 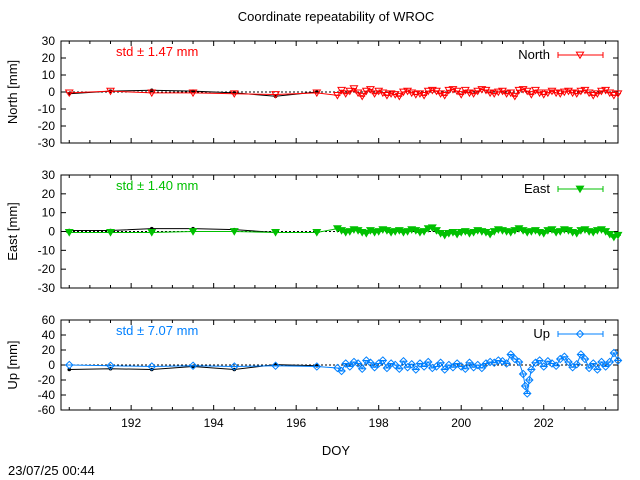 I want to click on x-tick-label: 200, so click(x=461, y=423).